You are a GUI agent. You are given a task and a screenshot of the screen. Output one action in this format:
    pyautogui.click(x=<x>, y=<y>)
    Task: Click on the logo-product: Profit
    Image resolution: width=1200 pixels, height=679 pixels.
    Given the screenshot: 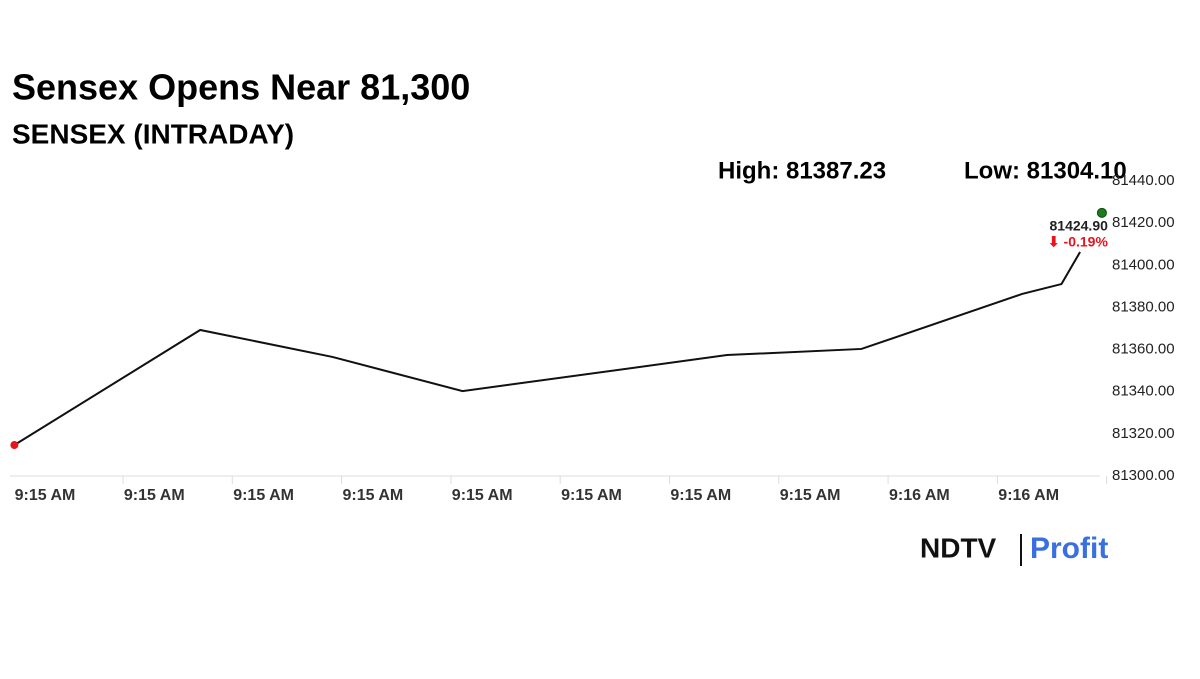 What is the action you would take?
    pyautogui.click(x=1069, y=548)
    